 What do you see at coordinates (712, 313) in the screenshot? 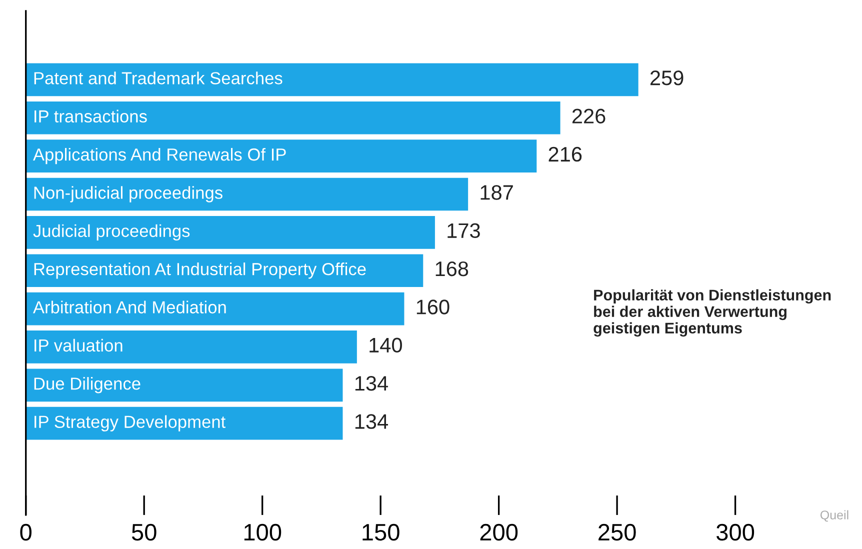
I see `annotation: Popularität von Dienstleistungen bei der aktiven Verwertung geistigen Eigentums` at bounding box center [712, 313].